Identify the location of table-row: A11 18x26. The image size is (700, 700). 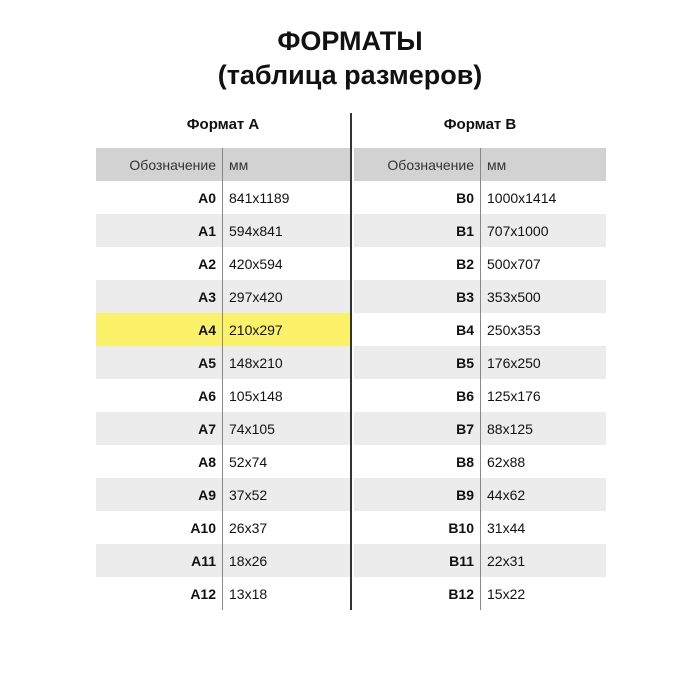
(223, 560).